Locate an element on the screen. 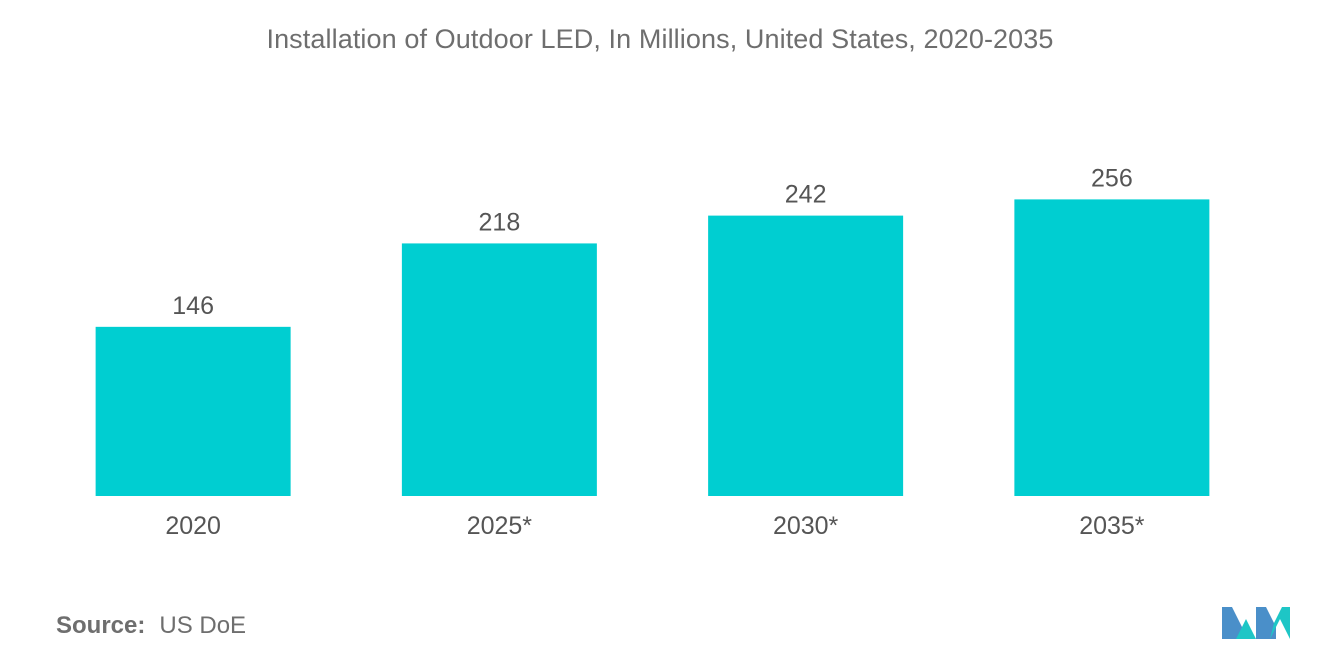 The image size is (1320, 665). x-tick-label: 2020 is located at coordinates (193, 526).